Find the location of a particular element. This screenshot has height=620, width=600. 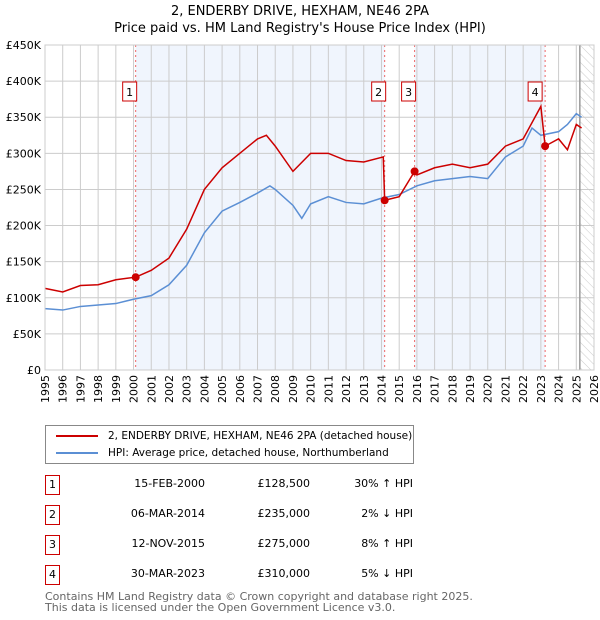

sale-hpi-diff: 8% ↑ HPI is located at coordinates (387, 543).